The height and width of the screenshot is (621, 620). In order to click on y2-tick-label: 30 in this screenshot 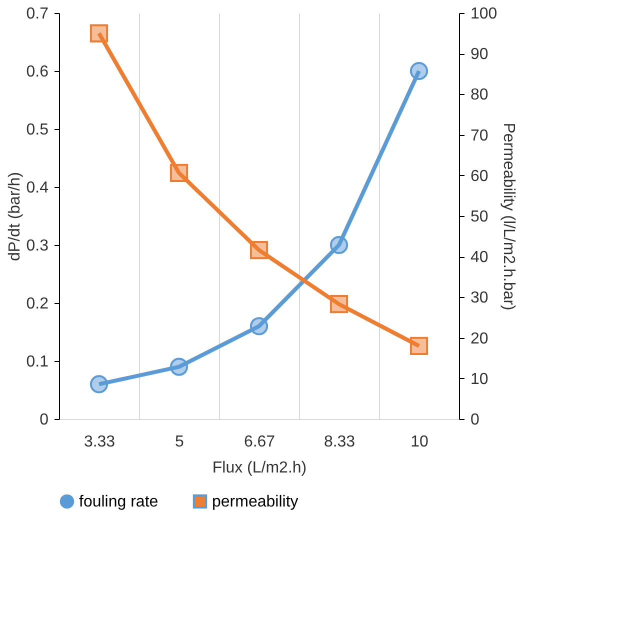, I will do `click(479, 298)`.